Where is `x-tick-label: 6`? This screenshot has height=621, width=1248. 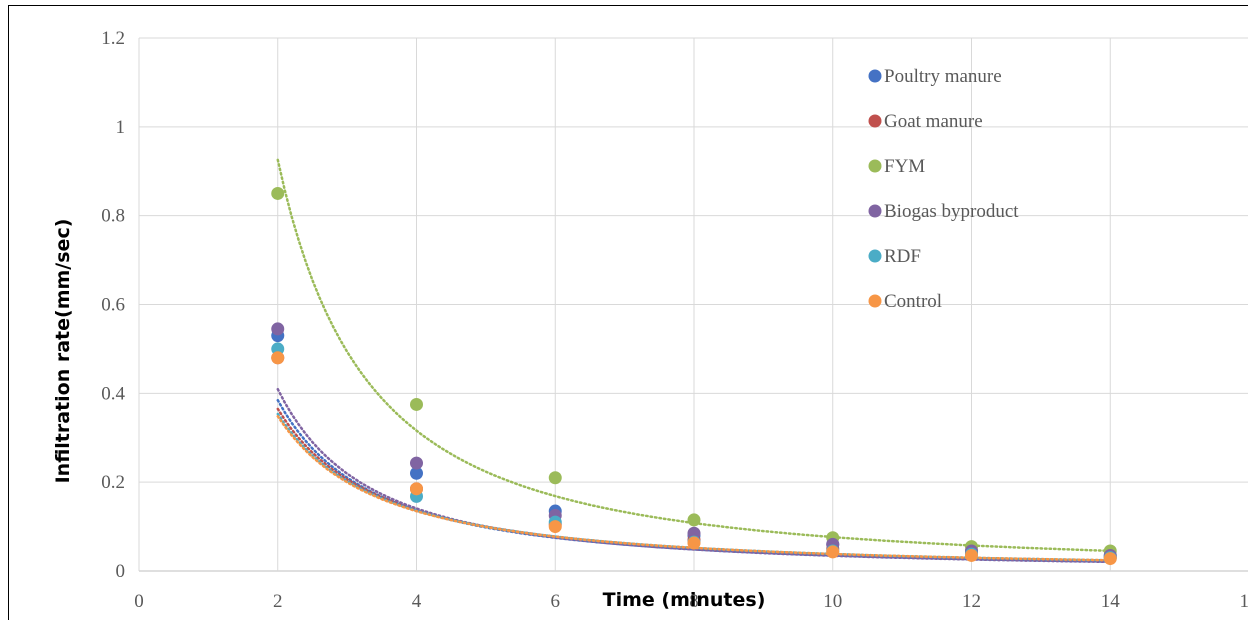 x-tick-label: 6 is located at coordinates (556, 601).